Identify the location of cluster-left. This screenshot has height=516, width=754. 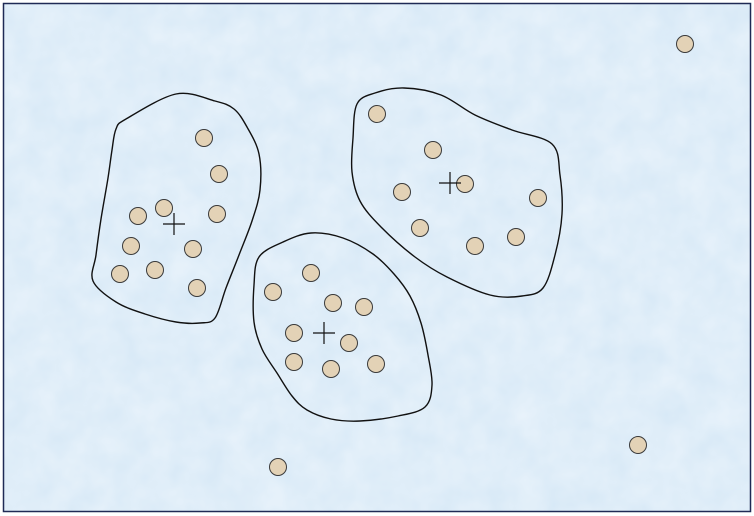
(176, 208).